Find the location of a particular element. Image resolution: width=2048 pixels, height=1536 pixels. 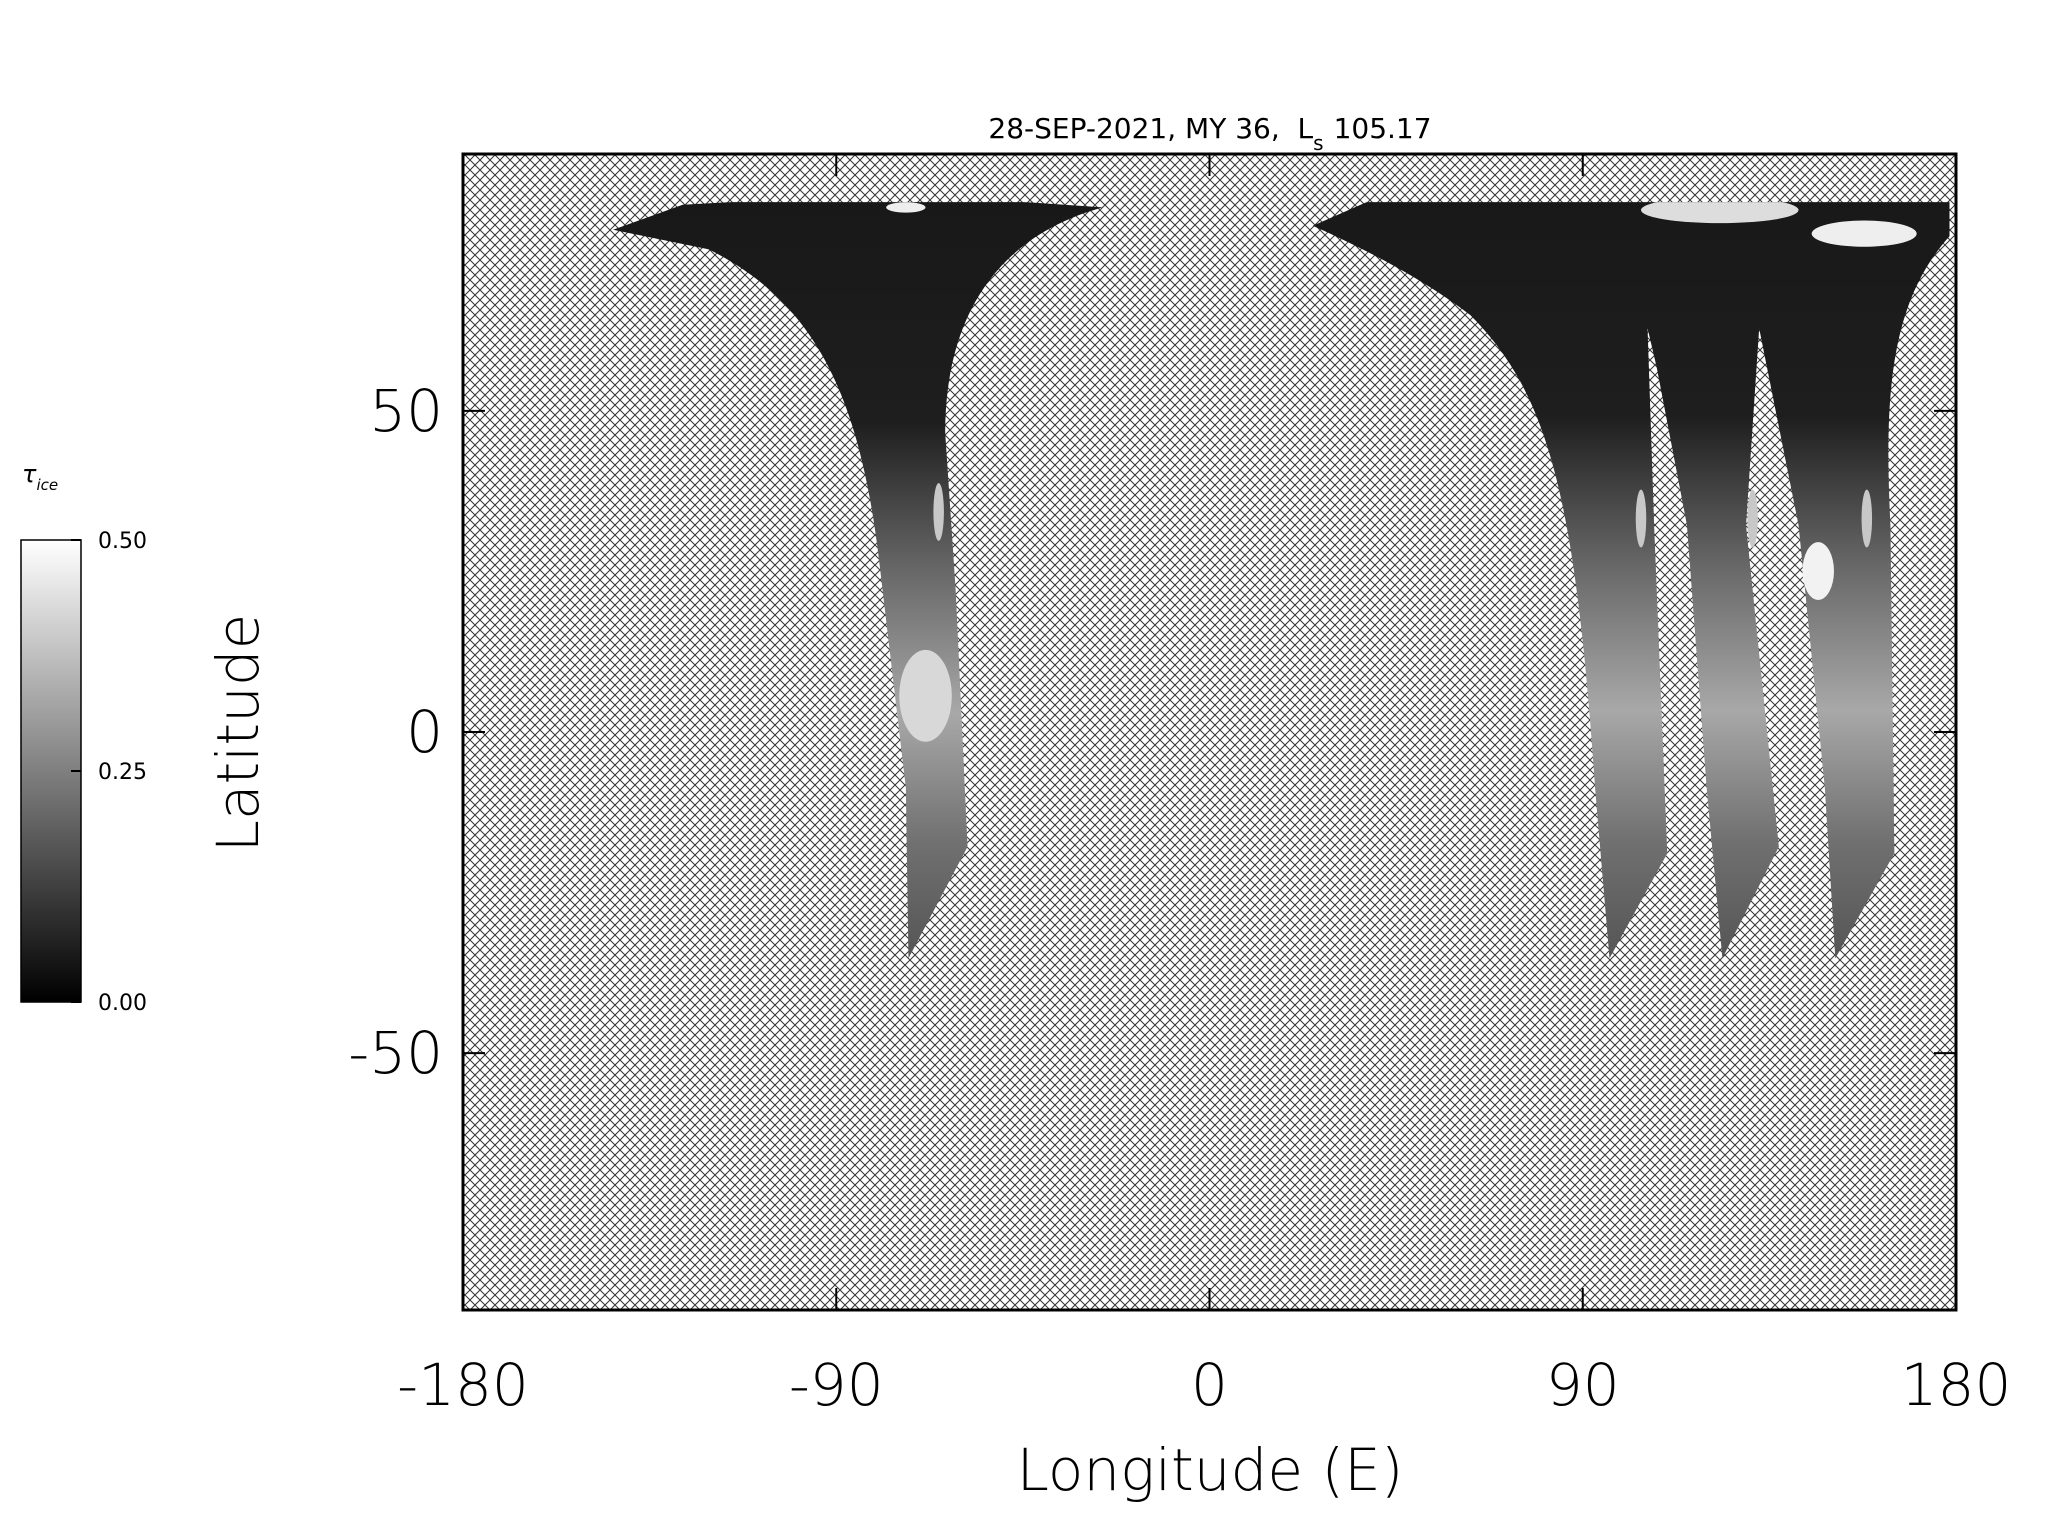

y-axis-label: Latitude is located at coordinates (238, 733).